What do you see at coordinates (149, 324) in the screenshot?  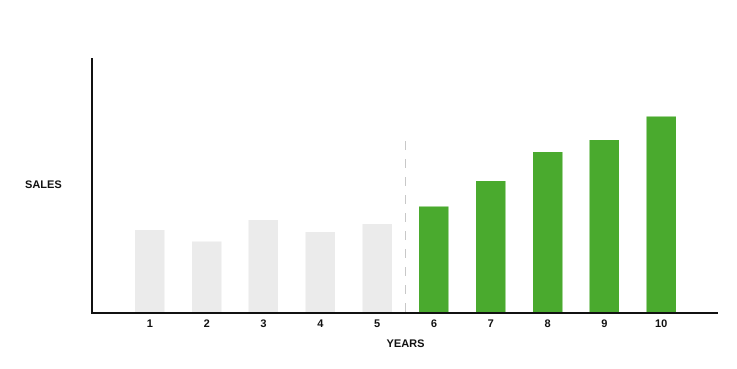 I see `x-tick-label: 1` at bounding box center [149, 324].